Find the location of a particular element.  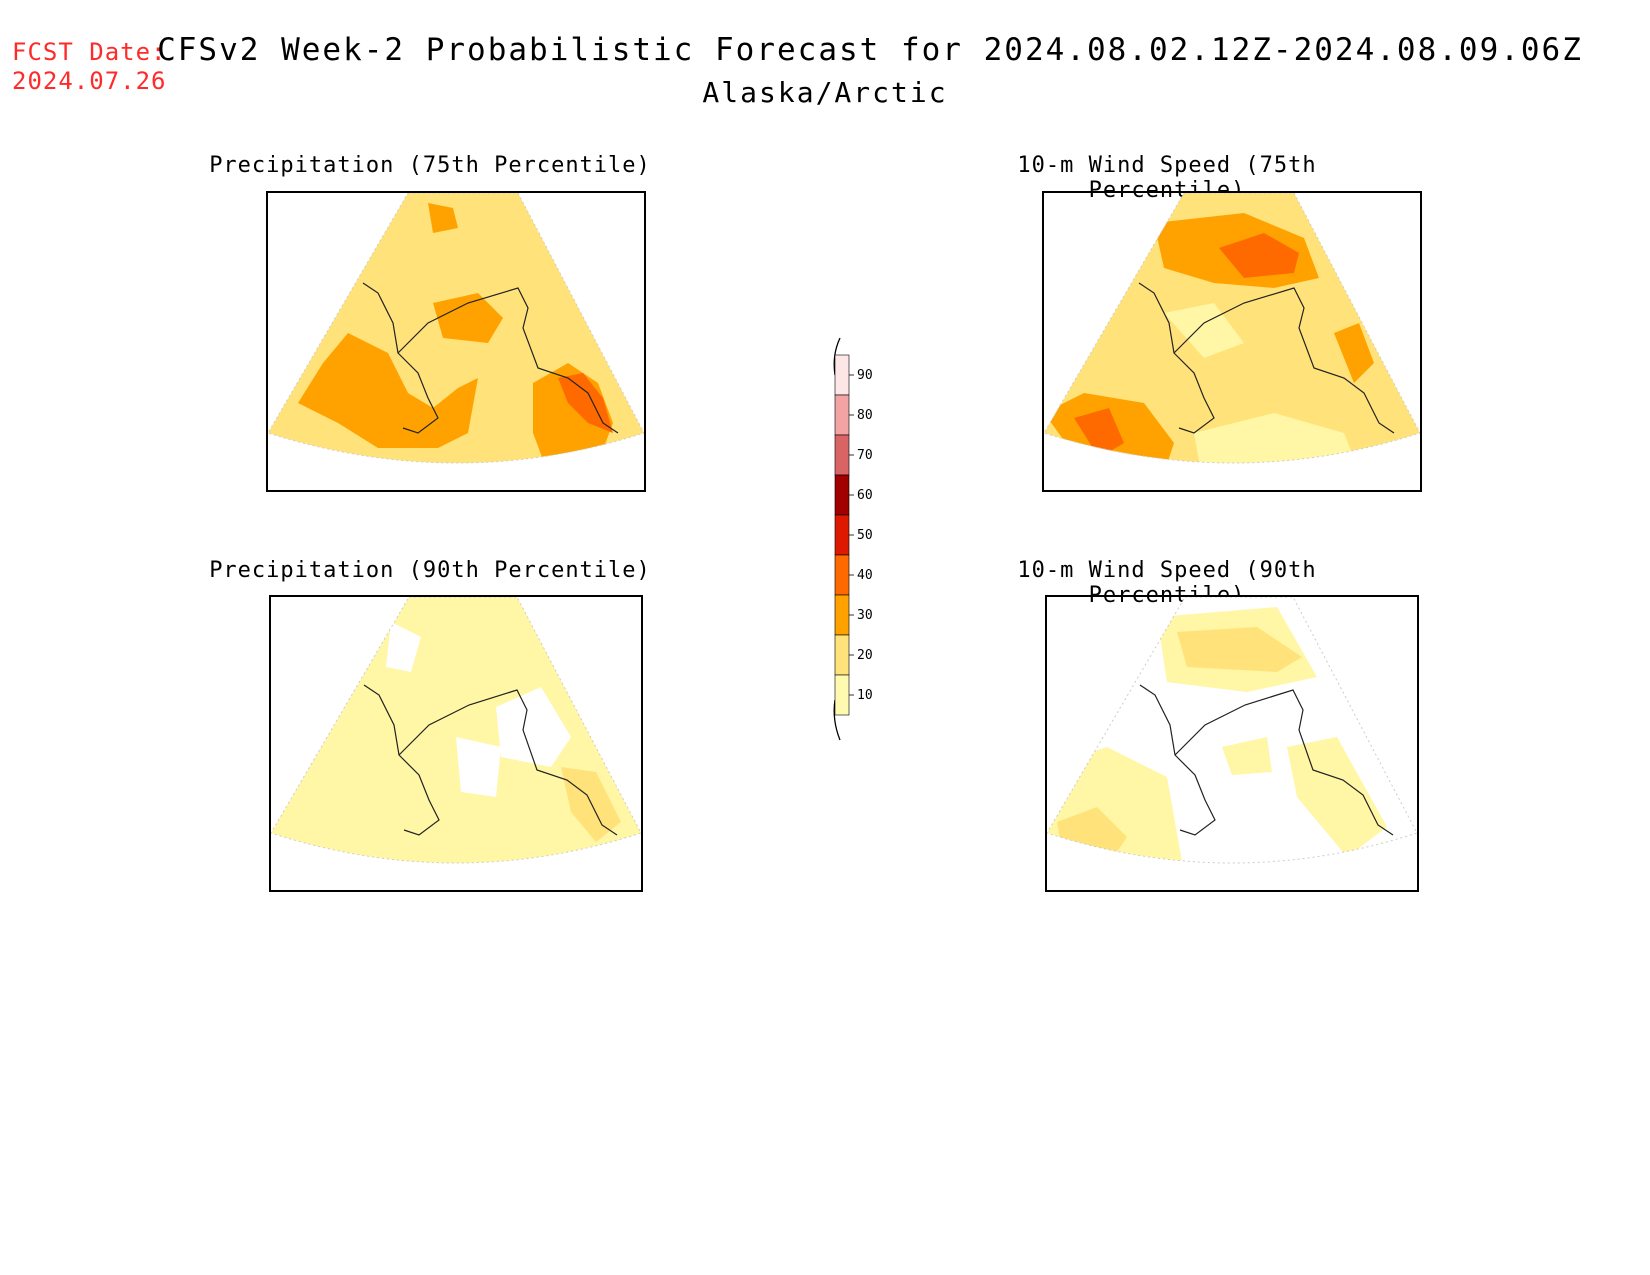

panel-title-precip-75: Precipitation (75th Percentile) is located at coordinates (430, 165).